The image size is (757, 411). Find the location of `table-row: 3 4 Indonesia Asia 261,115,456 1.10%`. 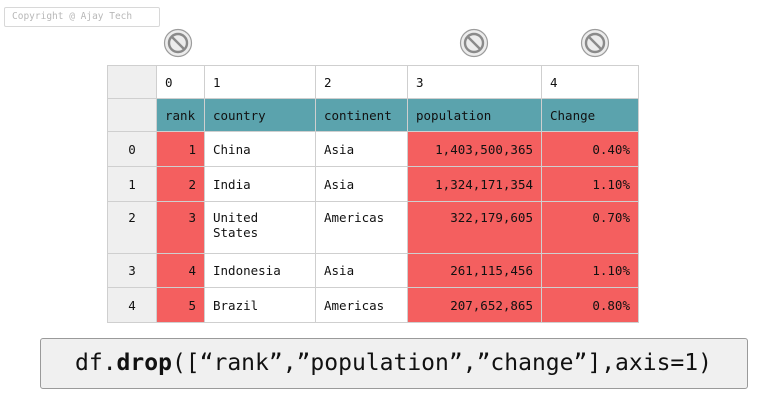

table-row: 3 4 Indonesia Asia 261,115,456 1.10% is located at coordinates (373, 270).